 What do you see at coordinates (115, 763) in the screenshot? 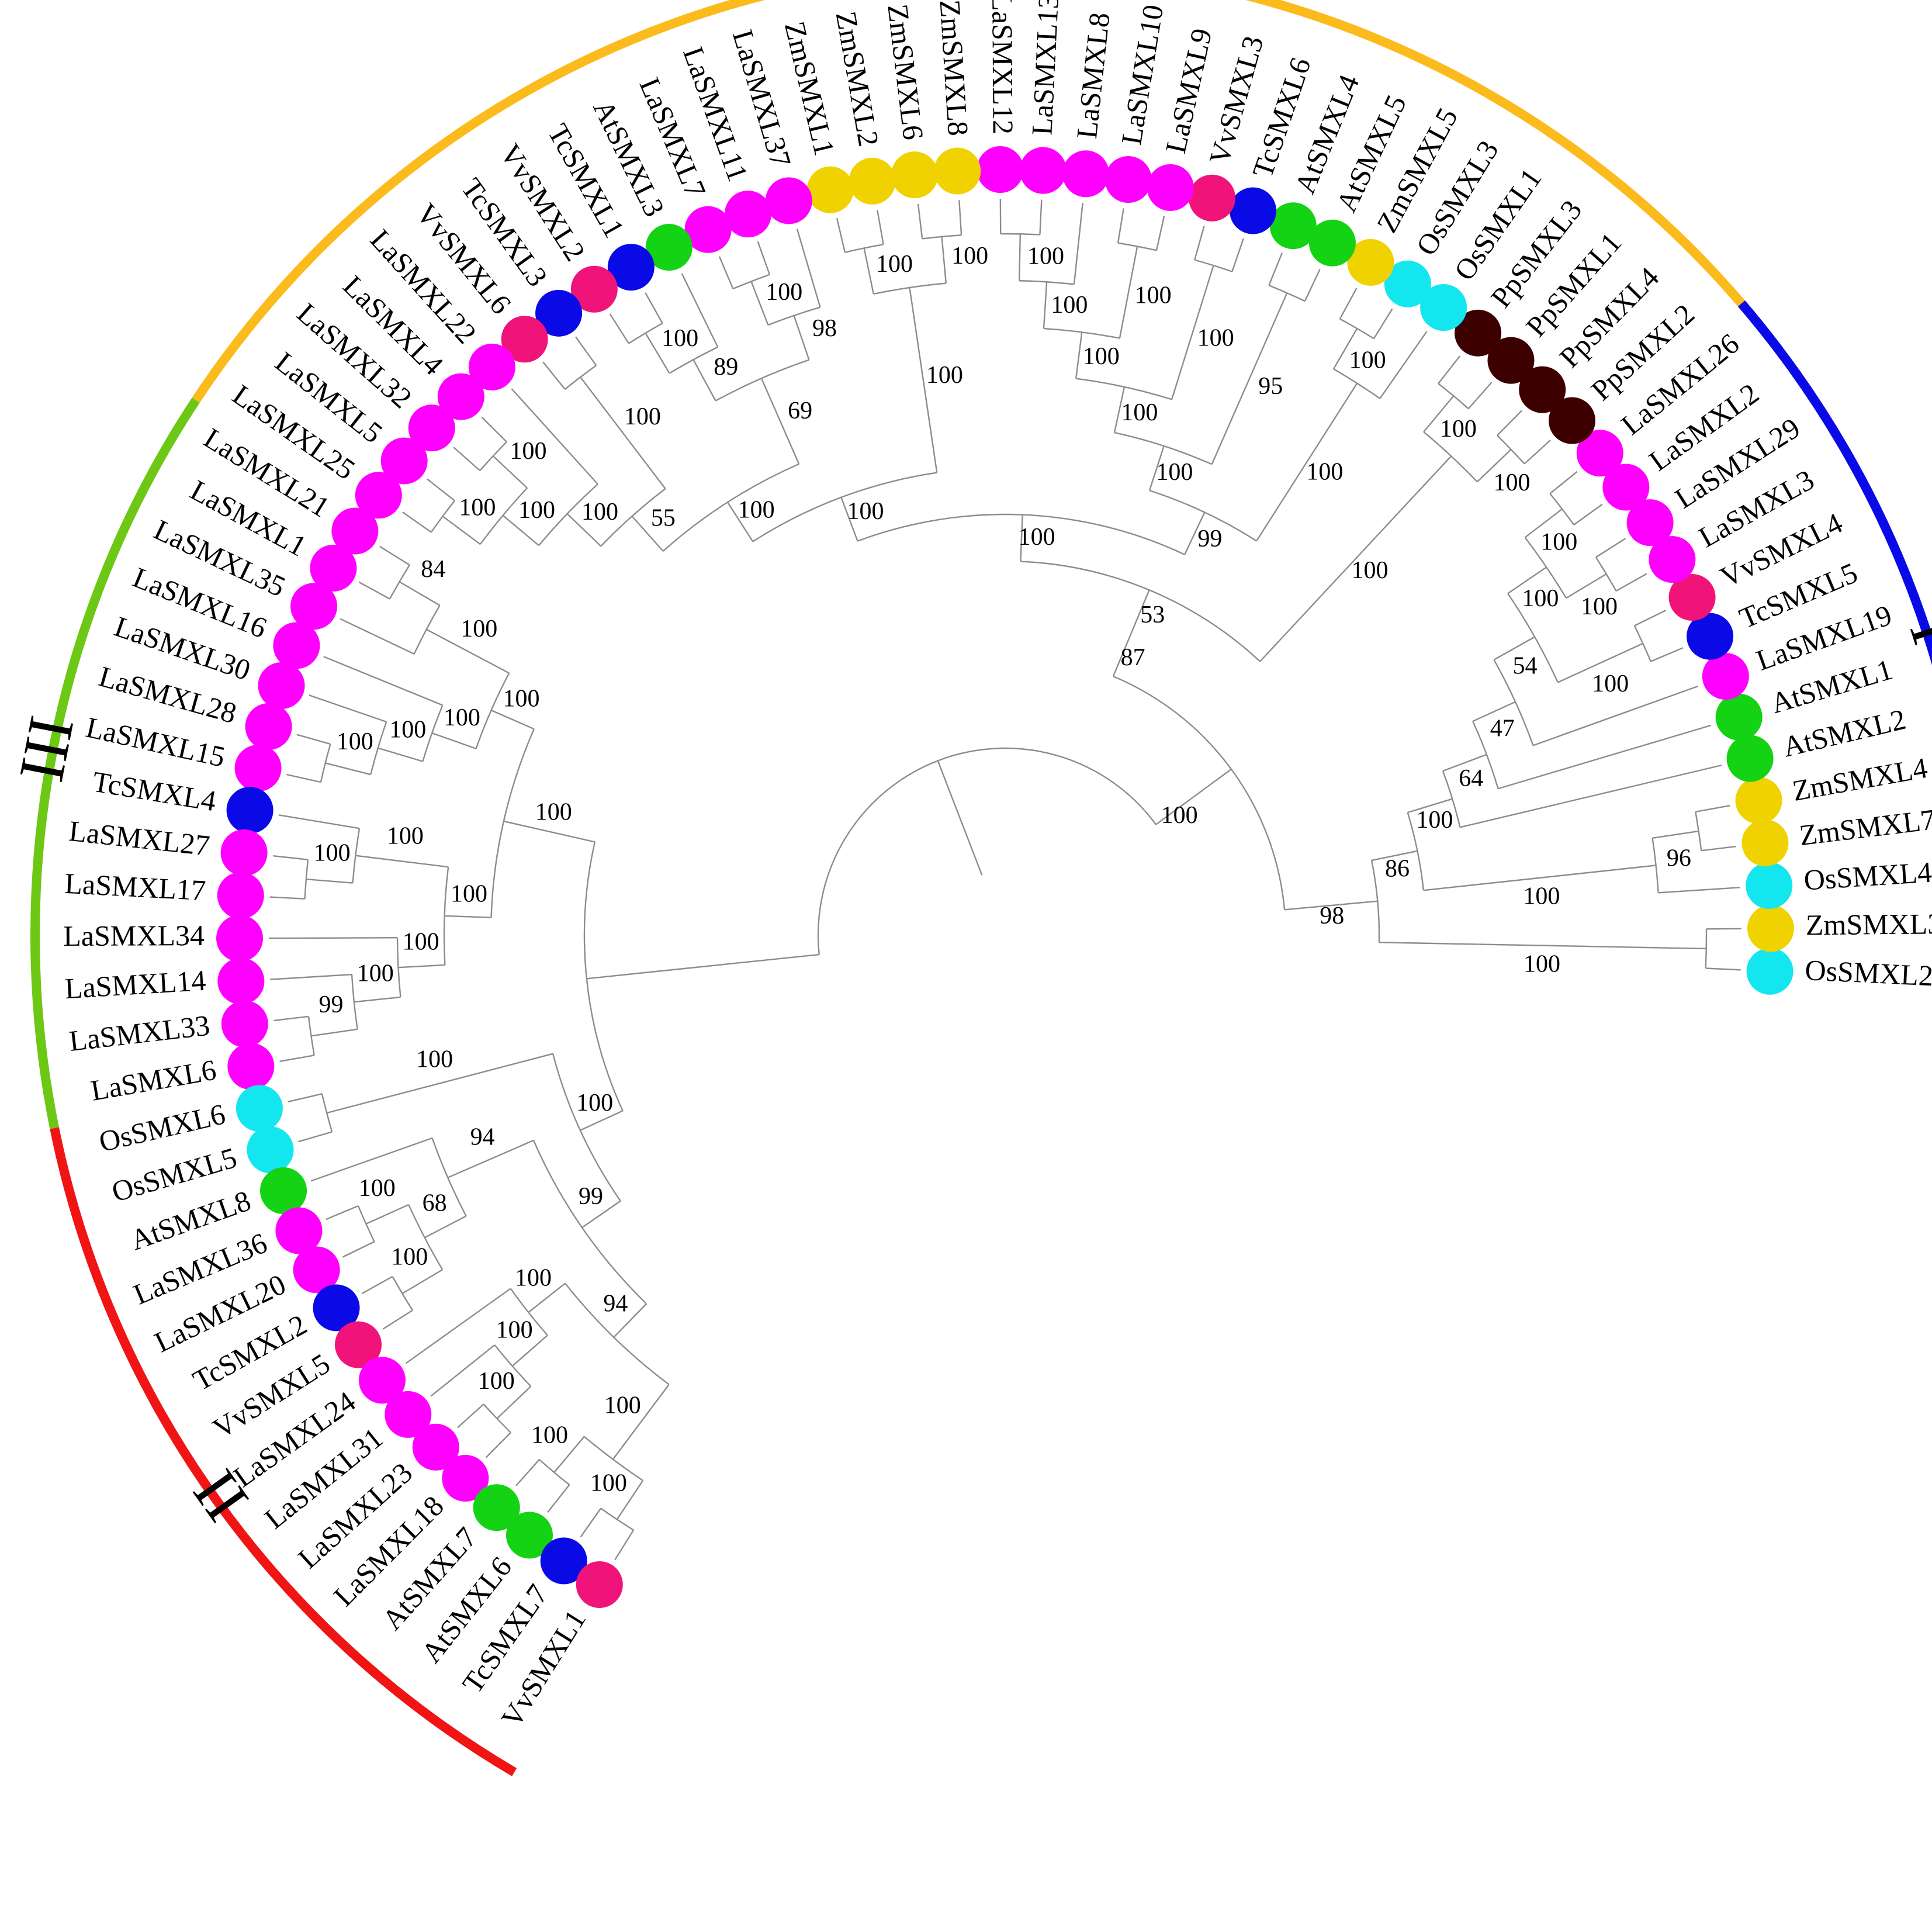
I see `clade-arc` at bounding box center [115, 763].